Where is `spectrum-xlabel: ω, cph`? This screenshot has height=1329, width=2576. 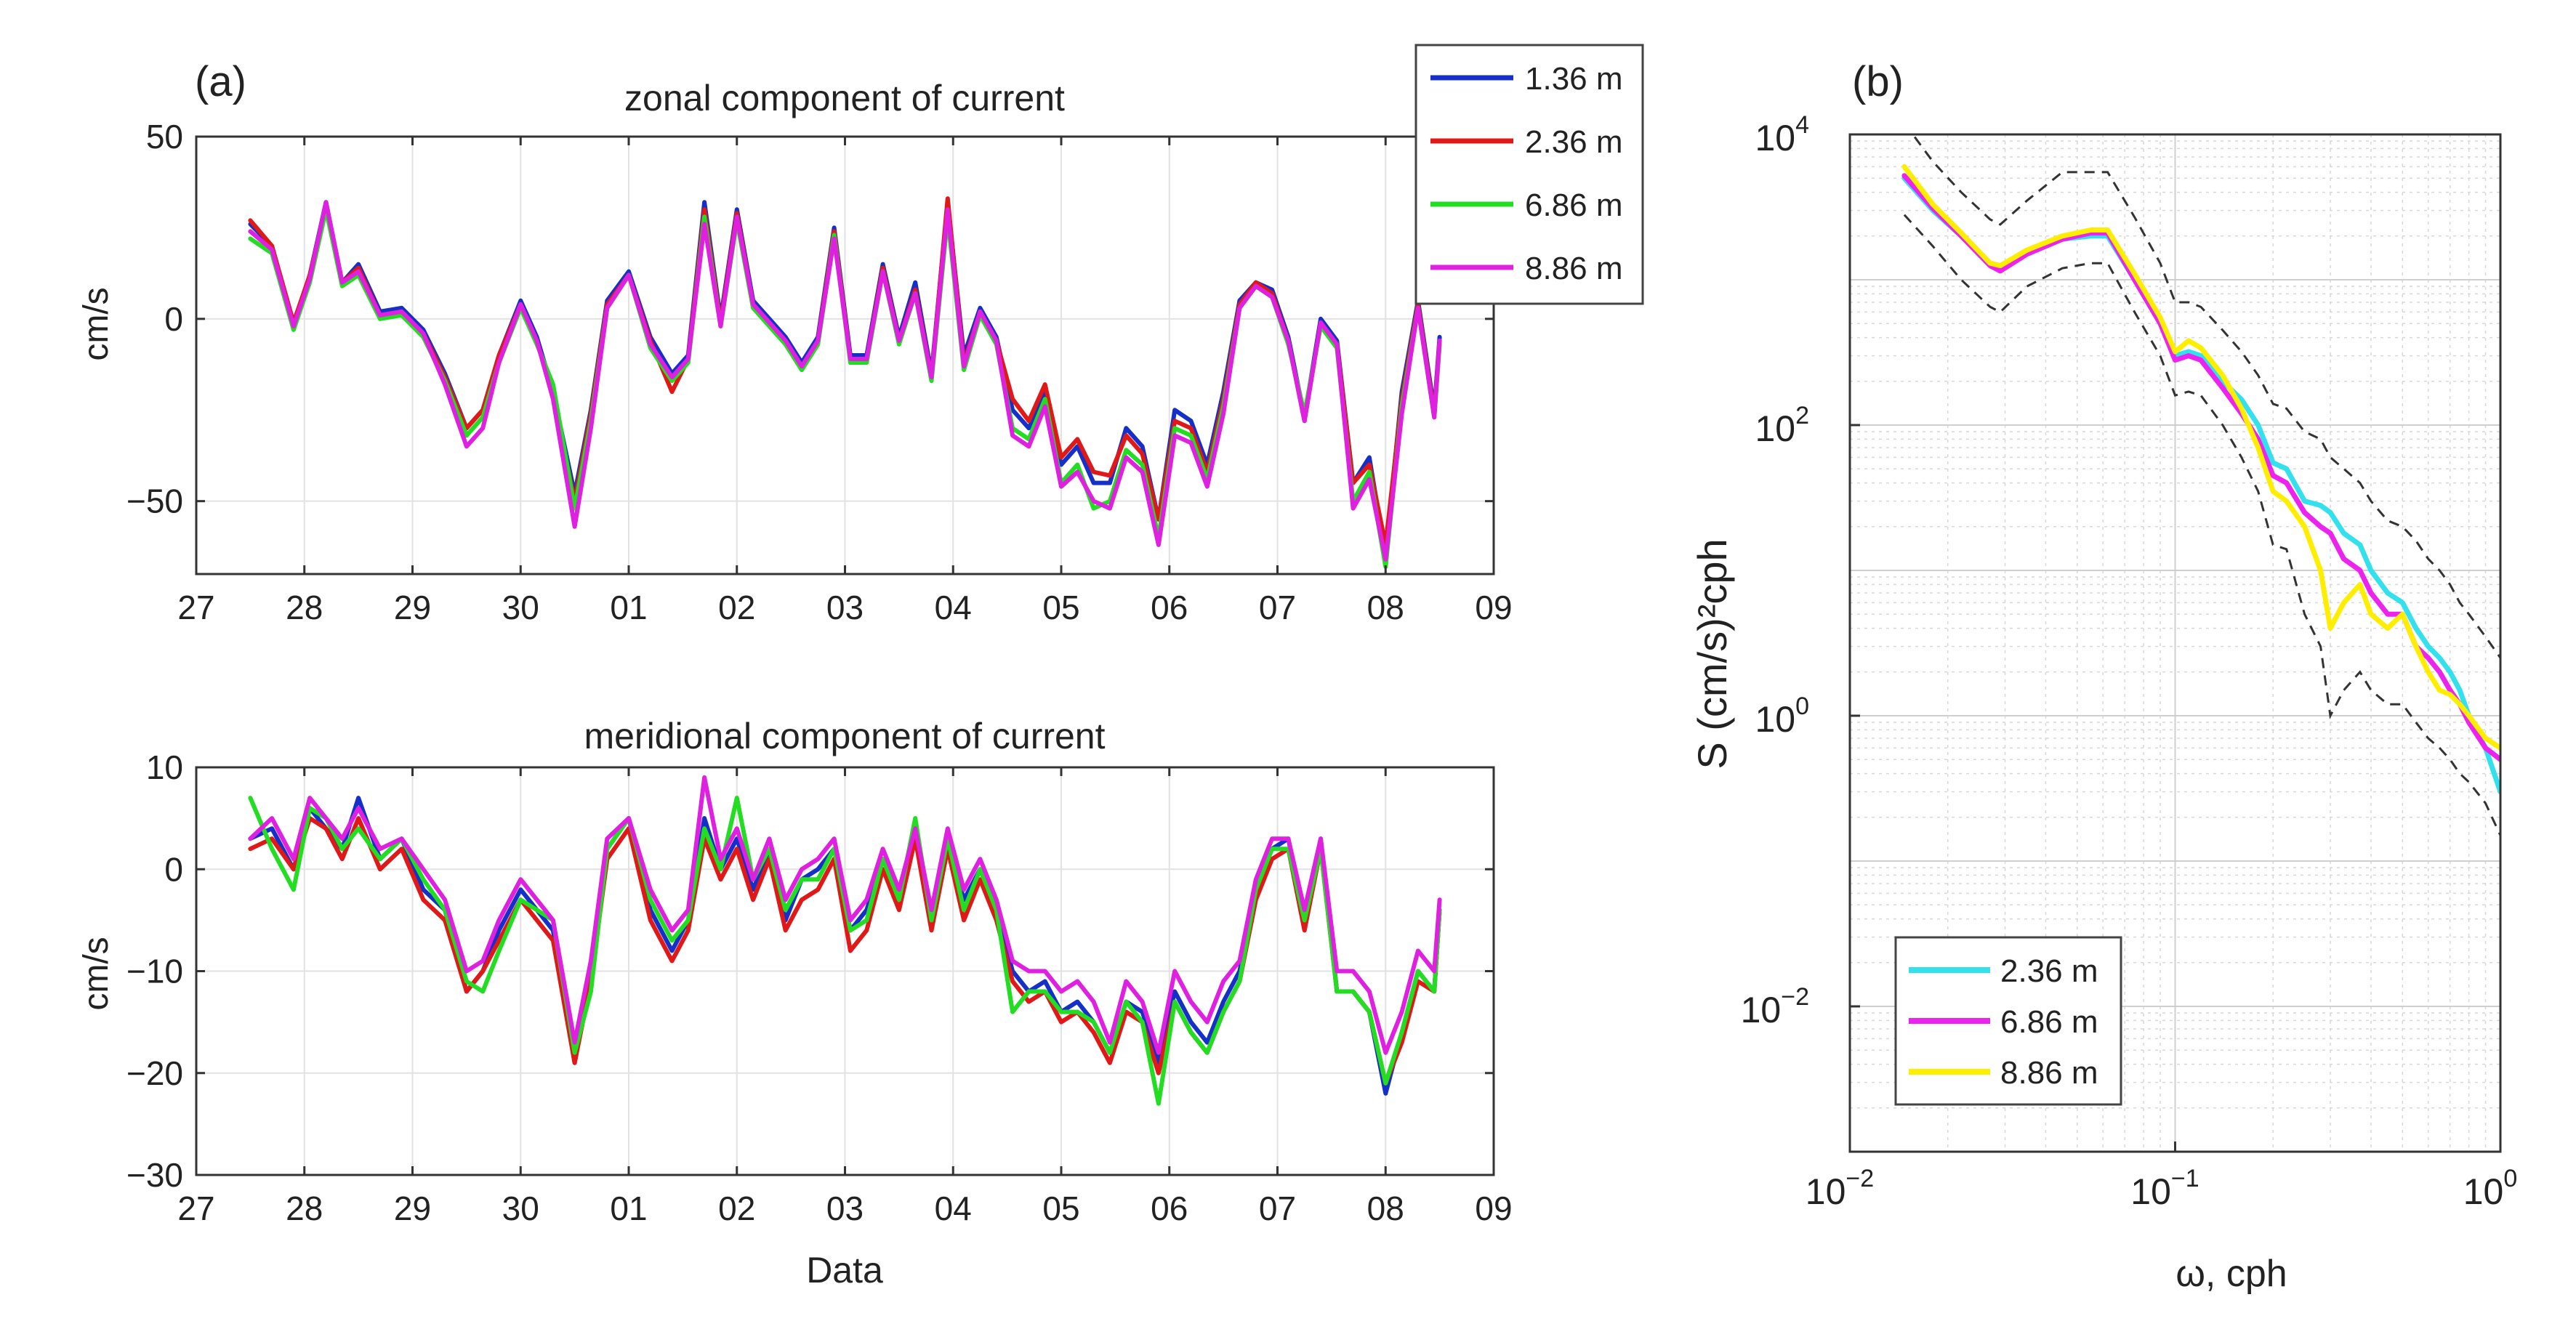
spectrum-xlabel: ω, cph is located at coordinates (2231, 1274).